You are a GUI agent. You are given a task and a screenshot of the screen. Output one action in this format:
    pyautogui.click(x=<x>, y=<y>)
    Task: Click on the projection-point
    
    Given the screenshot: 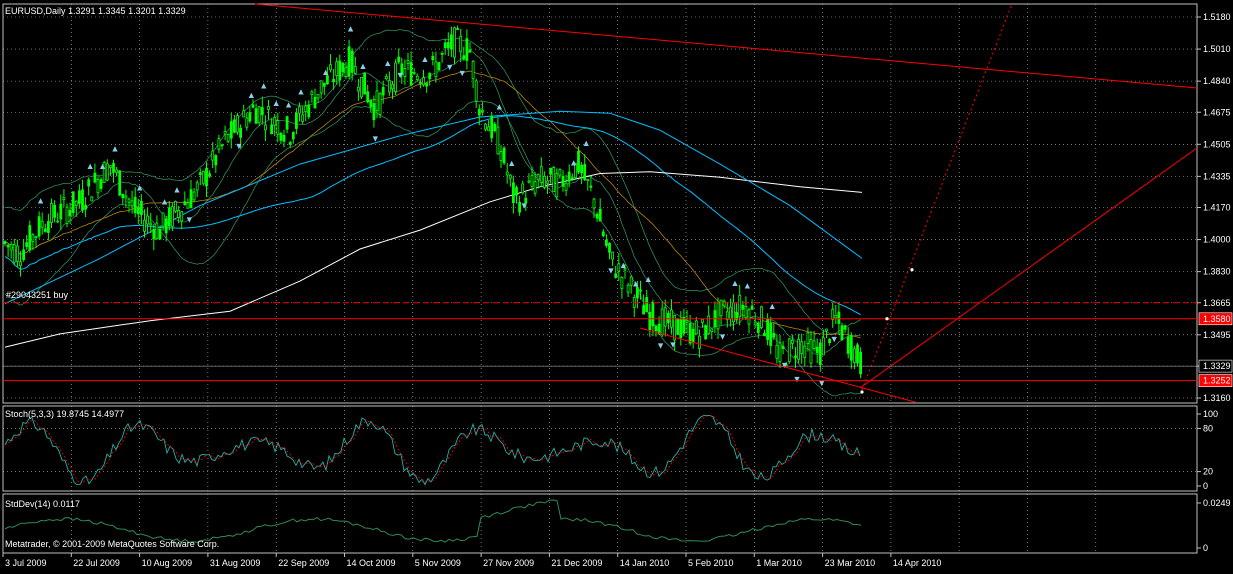 What is the action you would take?
    pyautogui.click(x=887, y=319)
    